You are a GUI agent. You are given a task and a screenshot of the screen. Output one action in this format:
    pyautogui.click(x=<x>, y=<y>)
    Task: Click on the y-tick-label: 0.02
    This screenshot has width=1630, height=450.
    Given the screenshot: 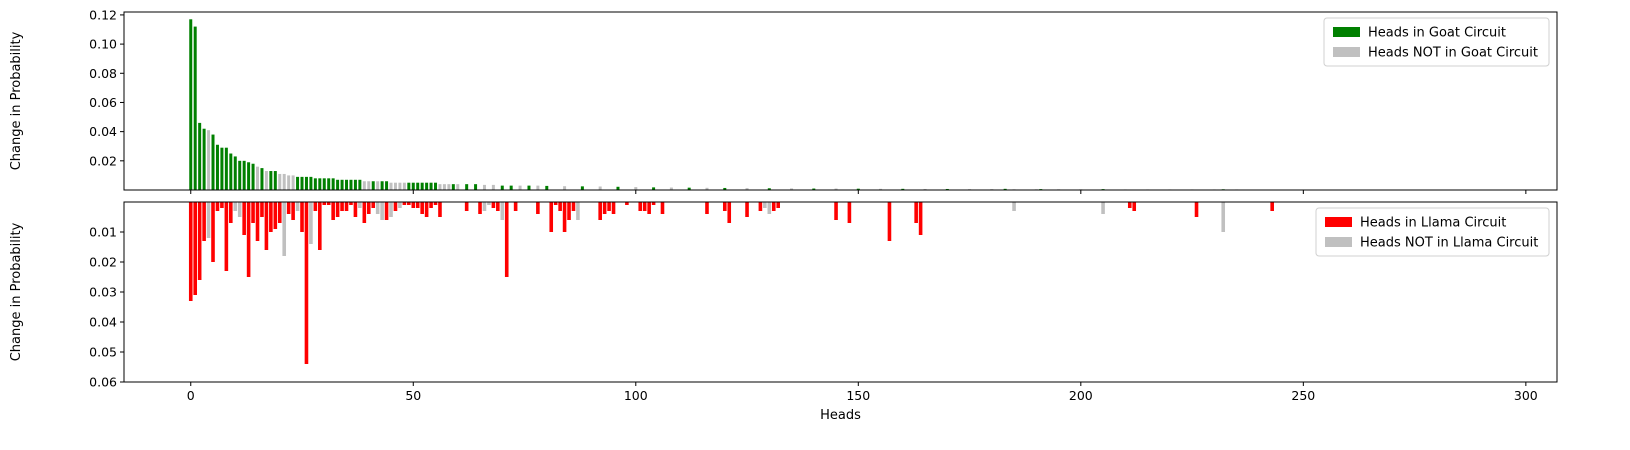 What is the action you would take?
    pyautogui.click(x=103, y=160)
    